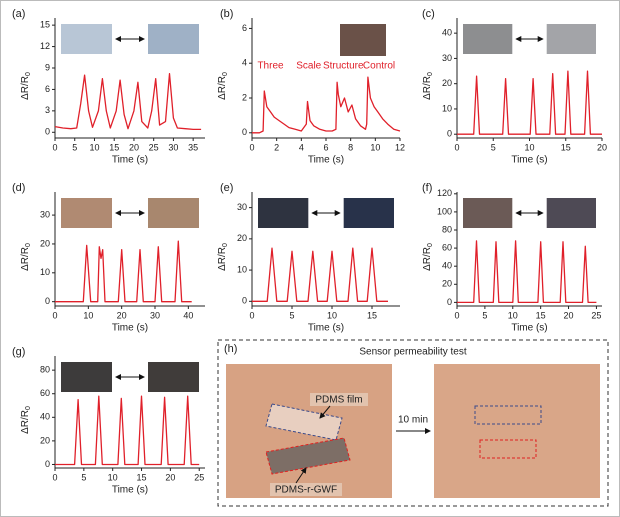 Image resolution: width=620 pixels, height=517 pixels. I want to click on pdms-gwf-after, so click(508, 449).